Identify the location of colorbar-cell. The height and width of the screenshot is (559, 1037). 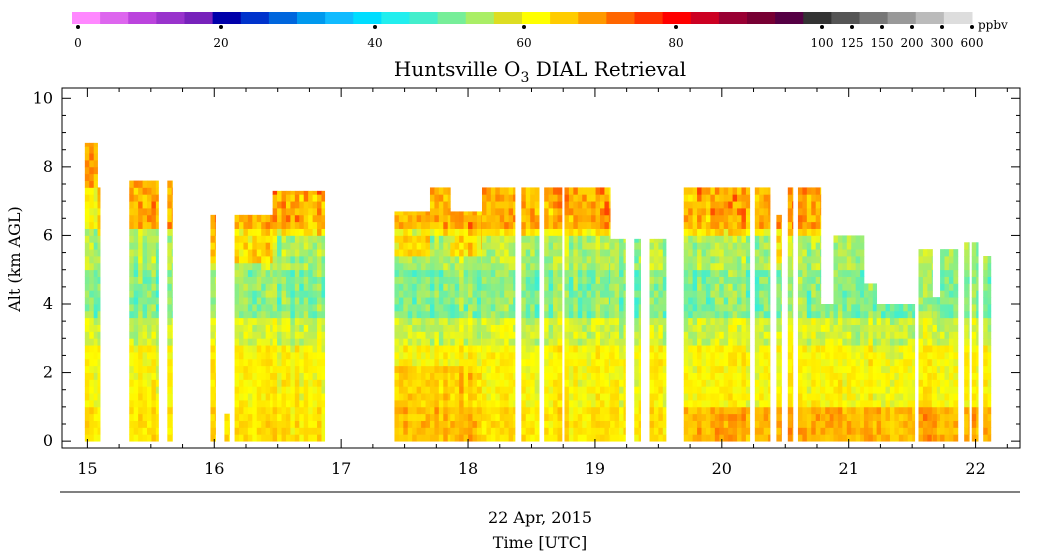
(86, 18).